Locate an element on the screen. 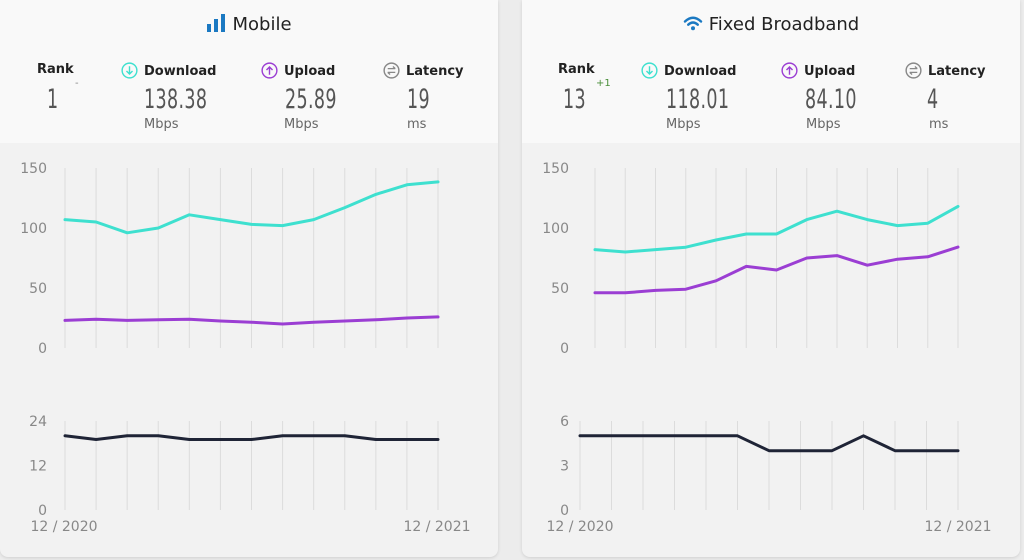 The height and width of the screenshot is (560, 1024). latency-value: 4 is located at coordinates (933, 99).